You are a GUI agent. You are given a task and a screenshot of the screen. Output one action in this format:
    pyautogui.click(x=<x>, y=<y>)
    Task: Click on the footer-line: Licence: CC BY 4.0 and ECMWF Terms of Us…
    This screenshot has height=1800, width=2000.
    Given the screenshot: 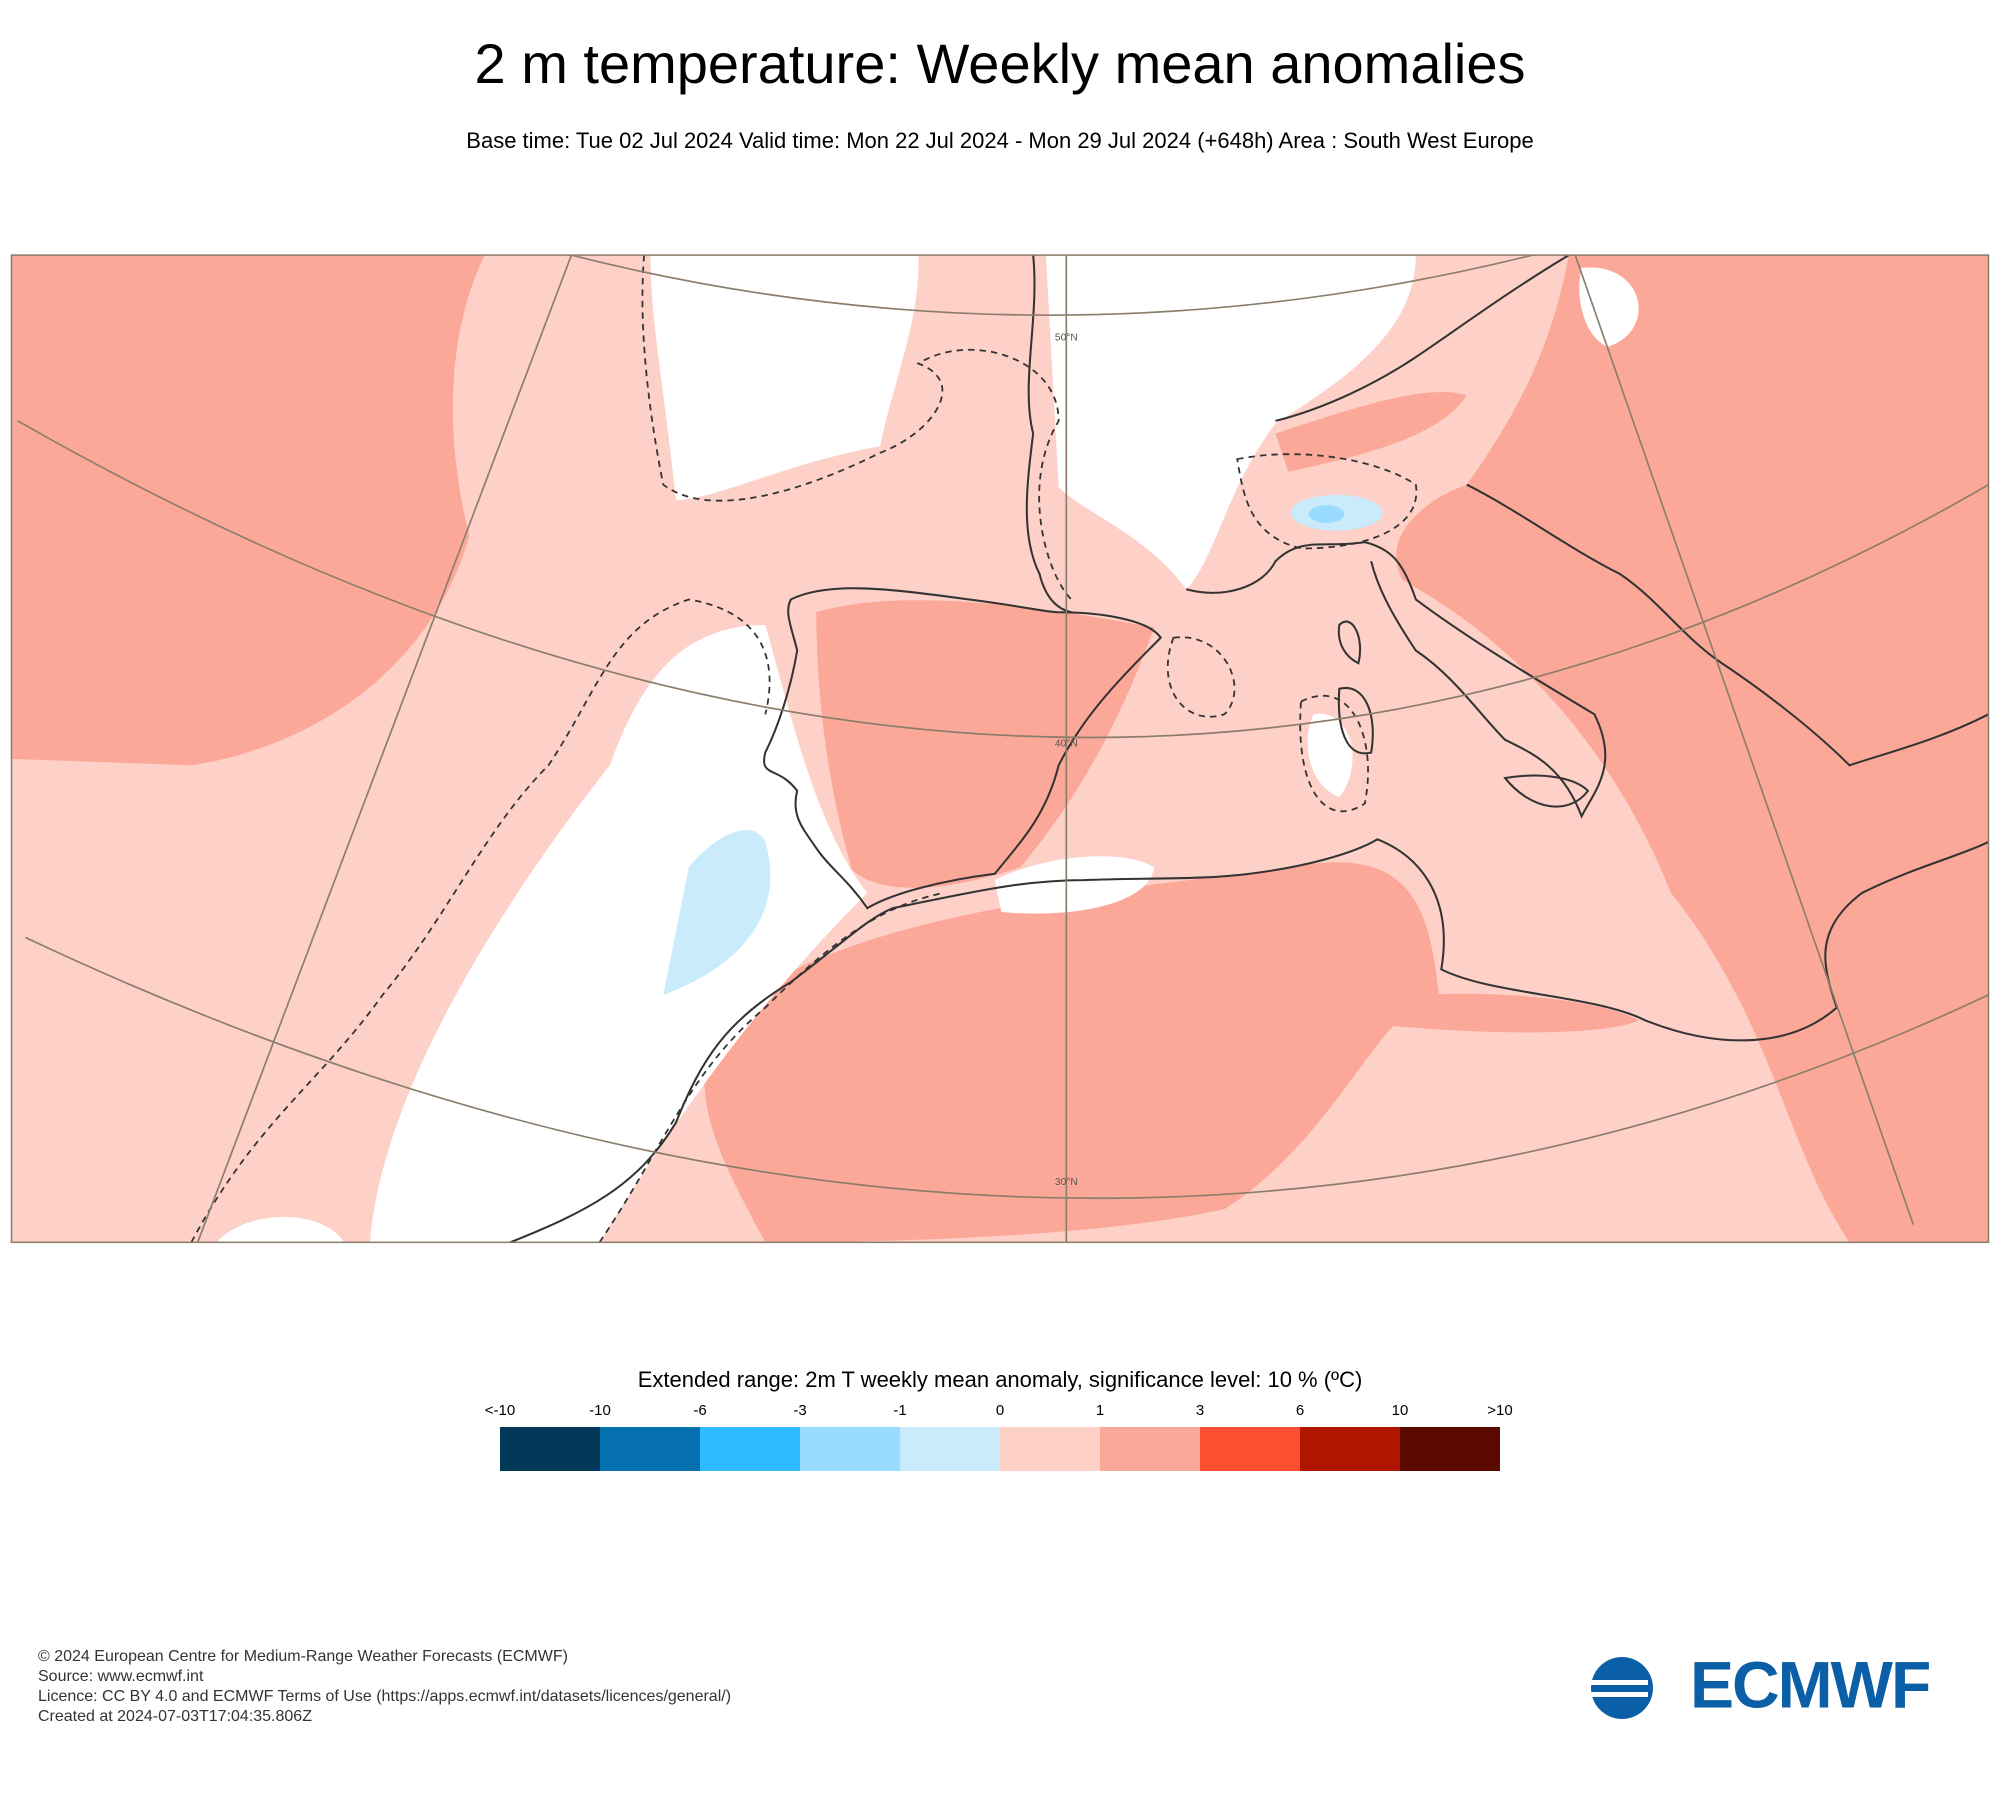 What is the action you would take?
    pyautogui.click(x=384, y=1696)
    